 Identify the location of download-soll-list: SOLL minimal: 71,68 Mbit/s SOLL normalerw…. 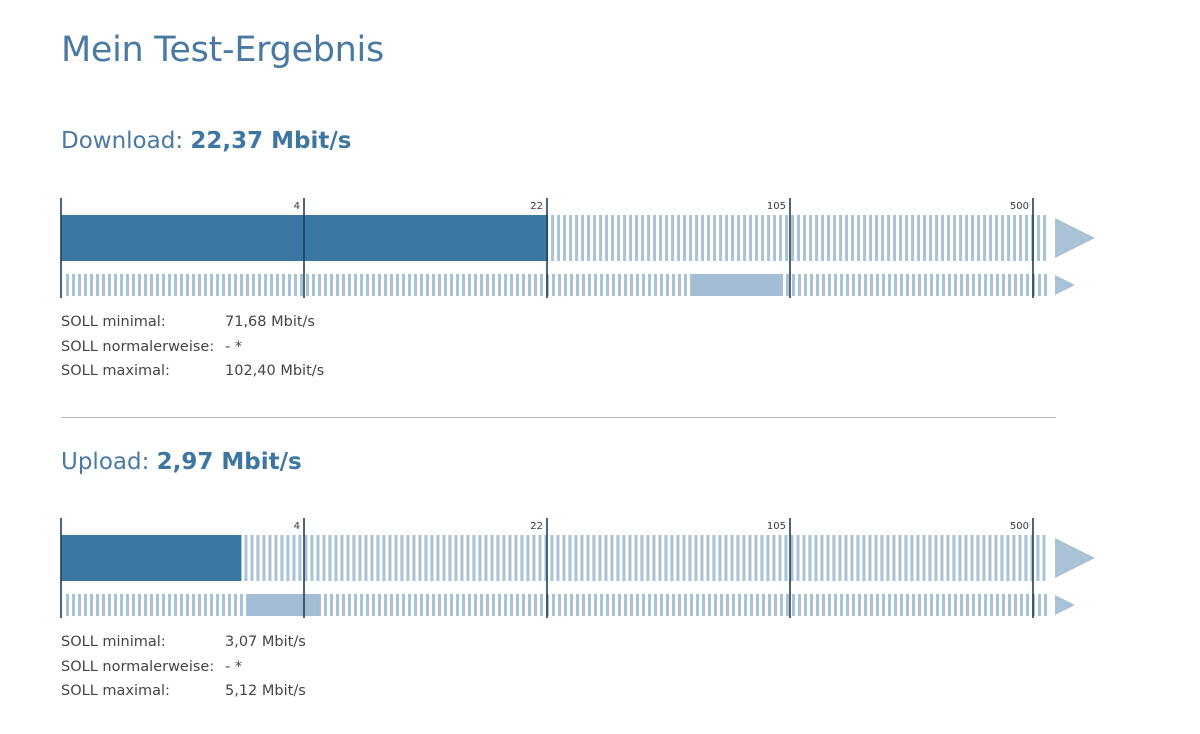
(192, 347).